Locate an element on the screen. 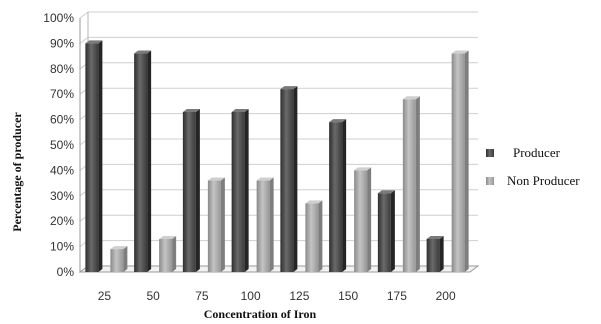  y-tick-labels: 0% 10% 20% 30% 40% 50% 60% 70% 80% 90% 100% is located at coordinates (58, 145).